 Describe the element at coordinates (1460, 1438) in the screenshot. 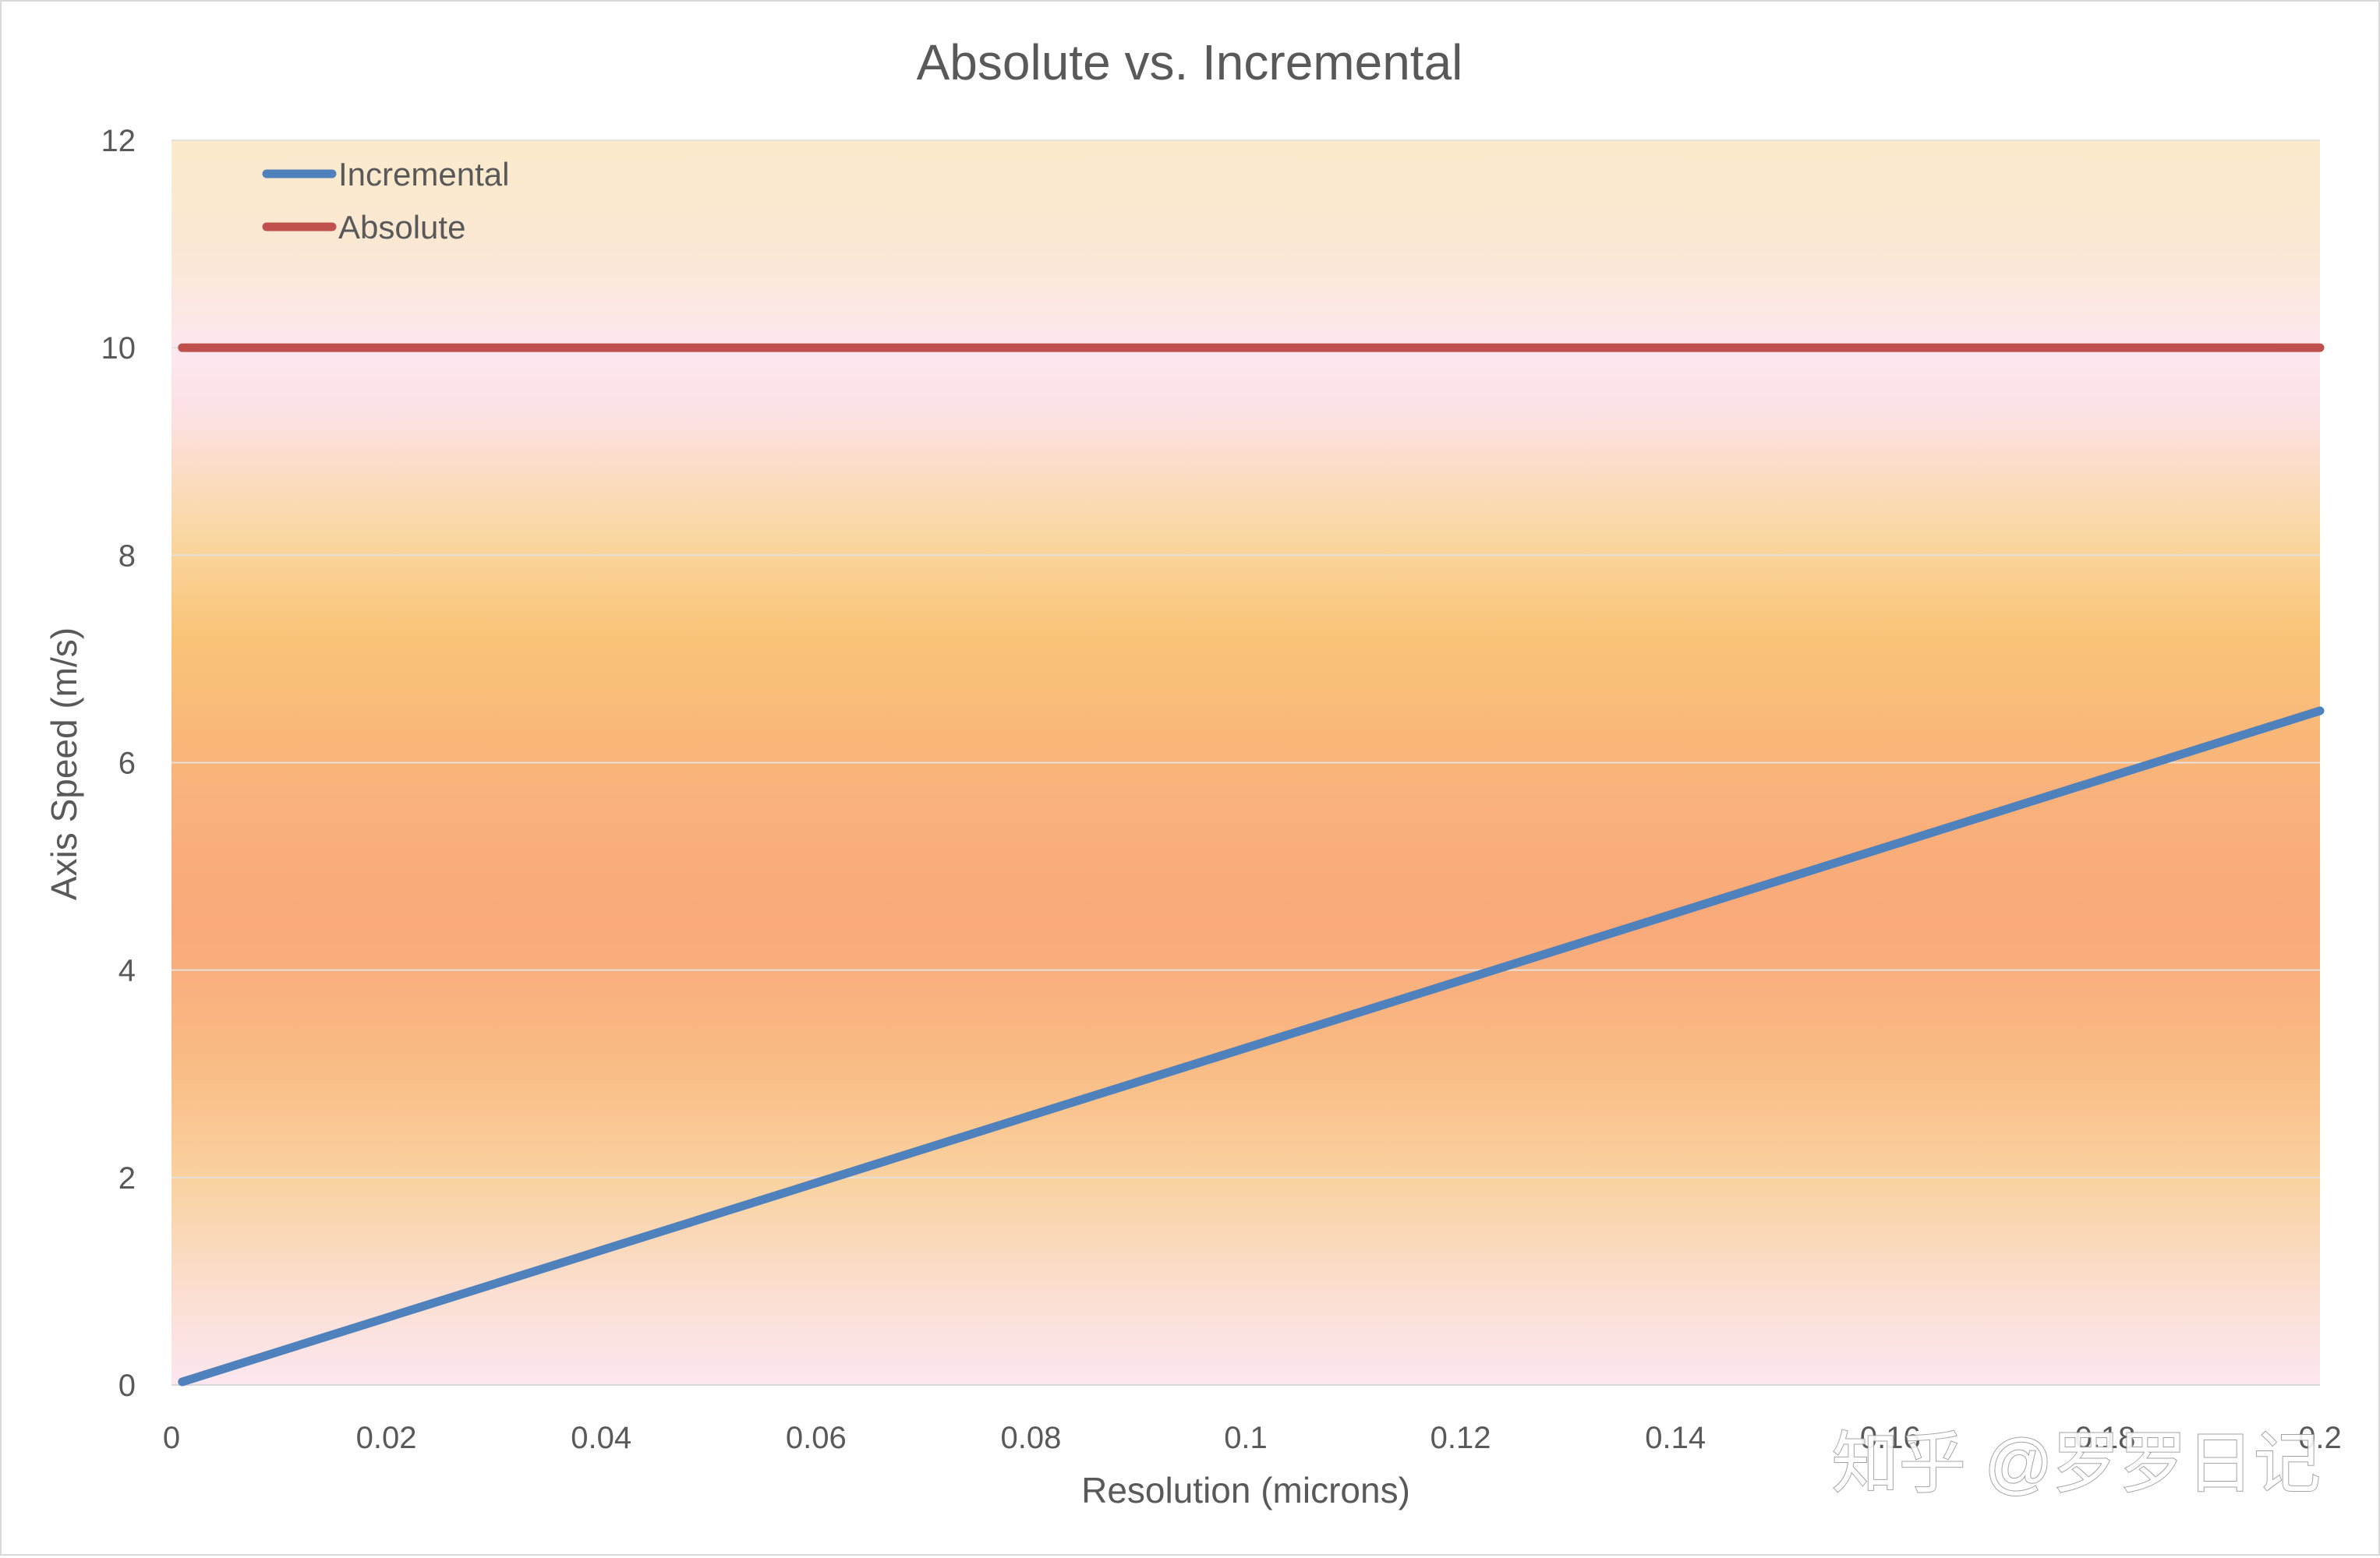

I see `x-tick-label: 0.12` at that location.